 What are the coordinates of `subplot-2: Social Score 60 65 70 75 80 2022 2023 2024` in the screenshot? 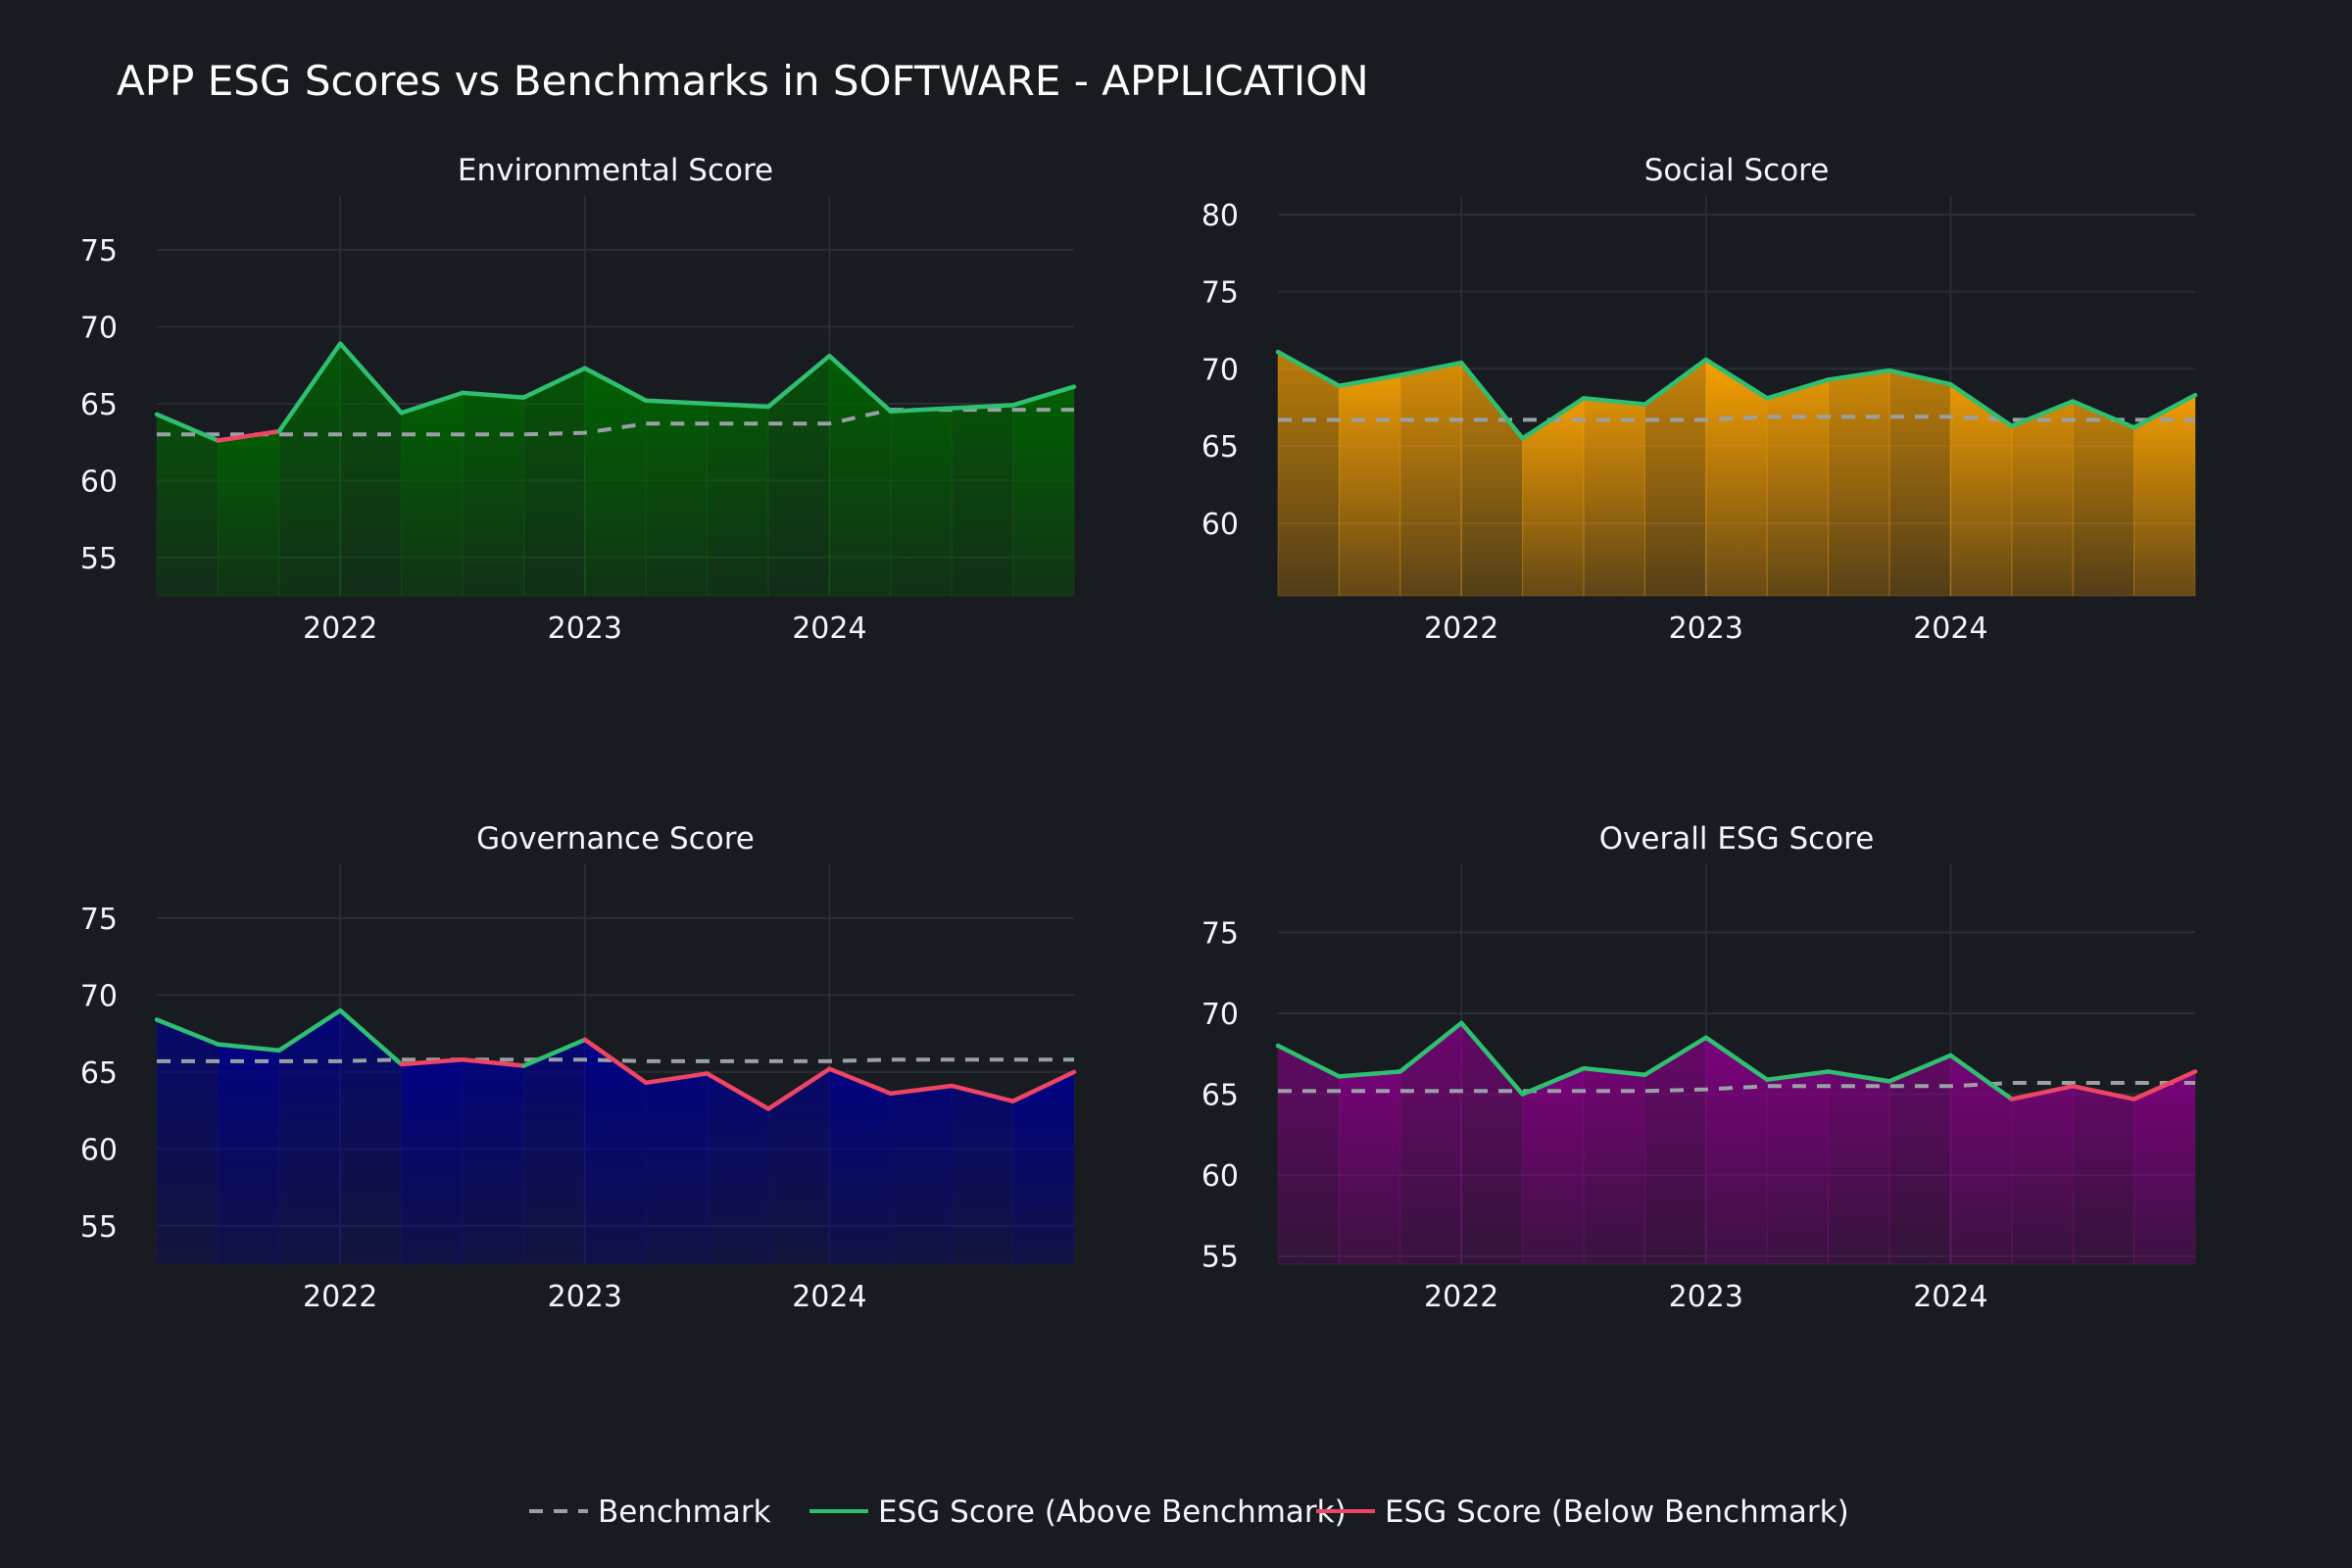 It's located at (1699, 399).